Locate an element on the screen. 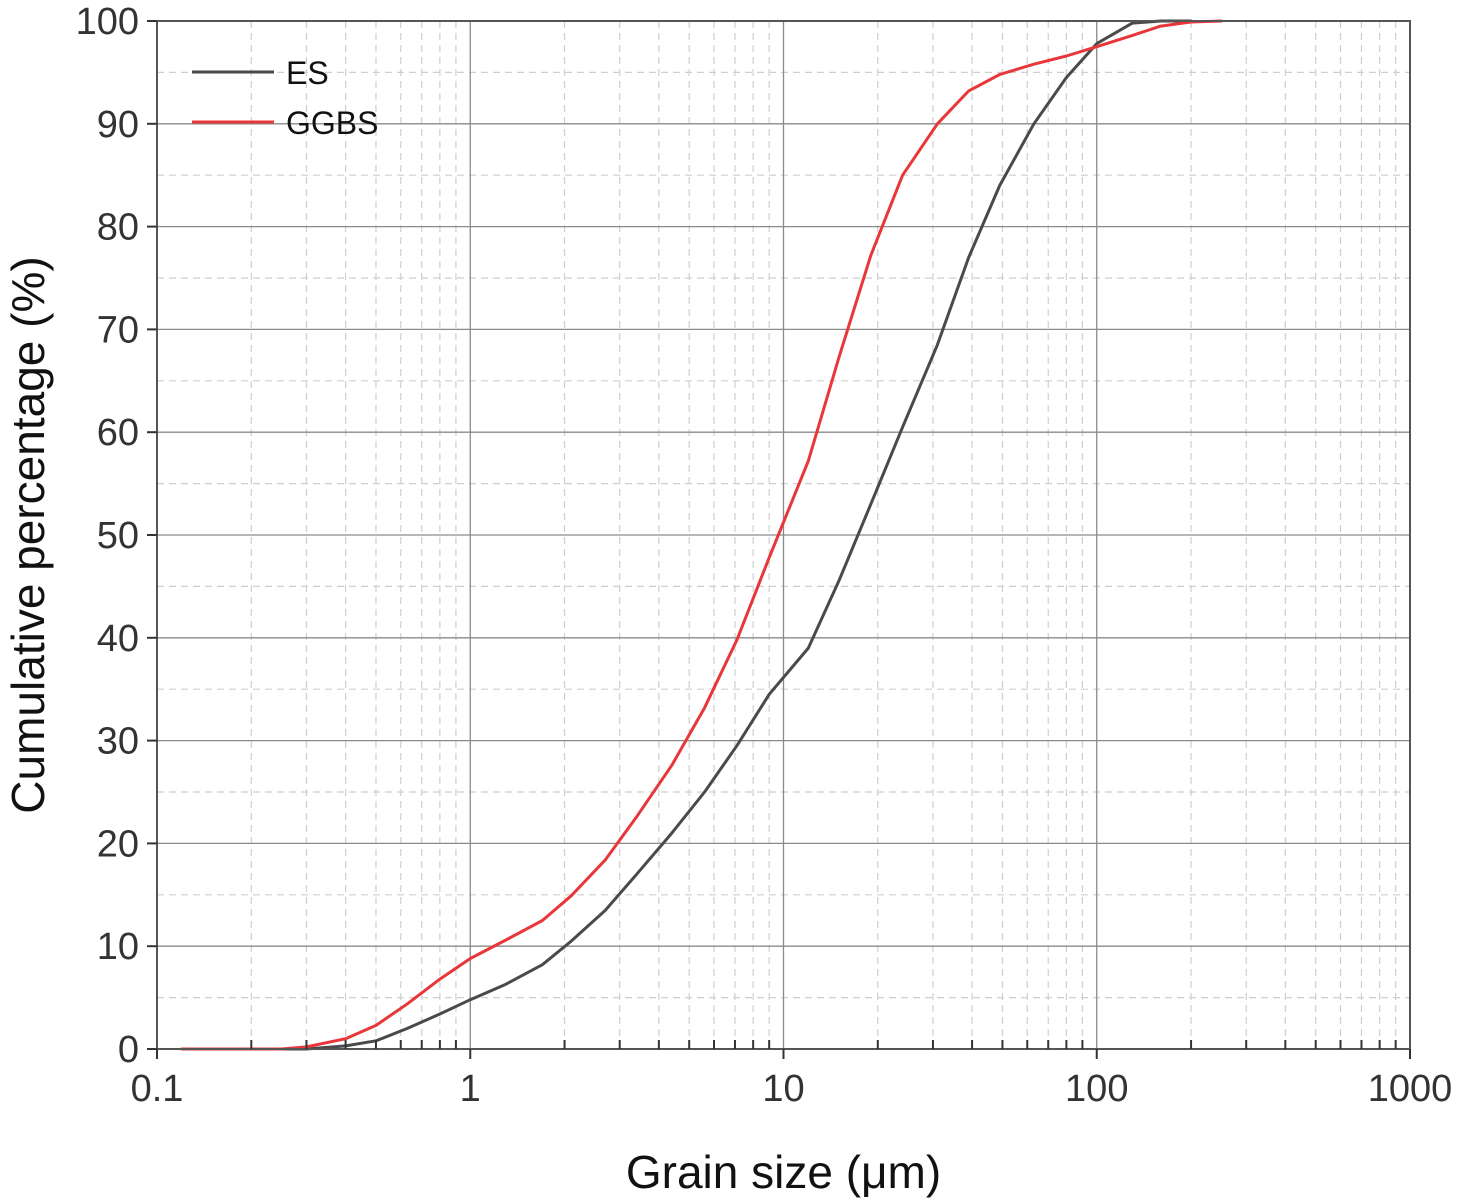 The image size is (1460, 1203). x-tick-label: 100 is located at coordinates (1096, 1089).